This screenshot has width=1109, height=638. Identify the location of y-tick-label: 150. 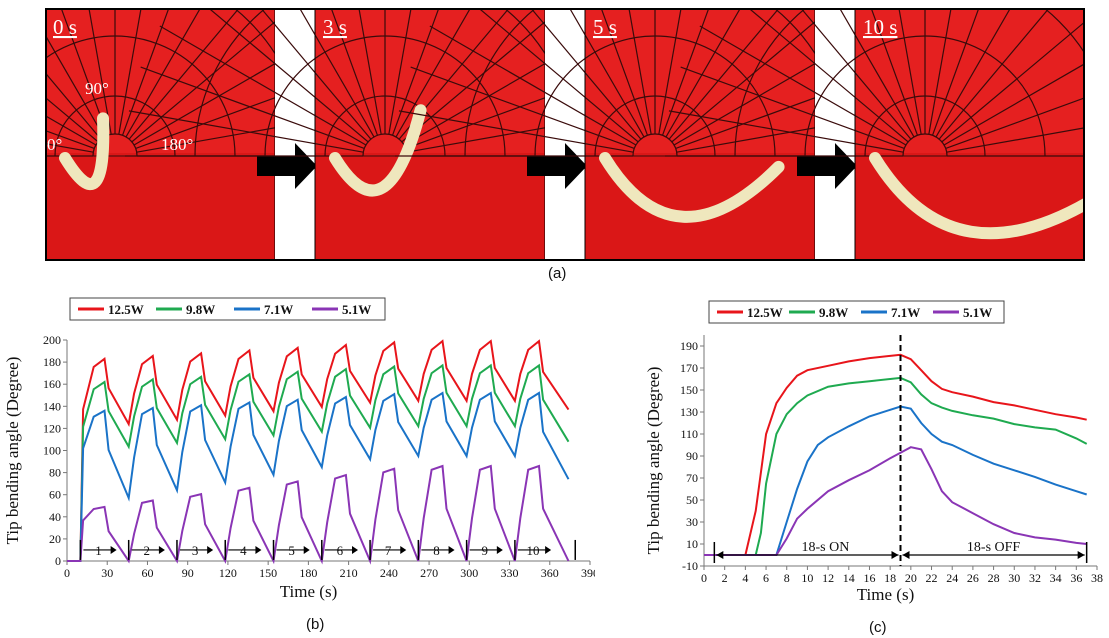
(689, 390).